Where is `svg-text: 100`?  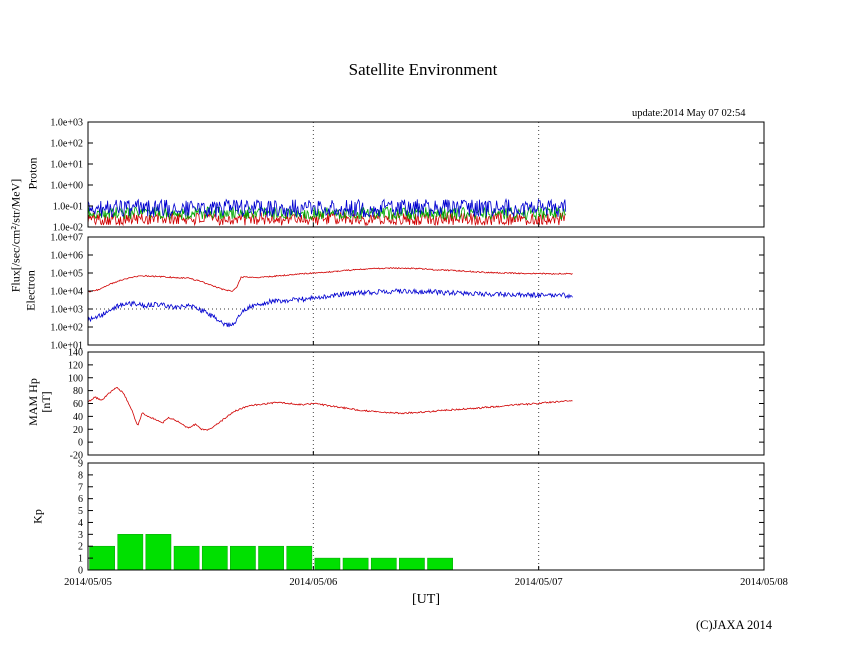
svg-text: 100 is located at coordinates (75, 378).